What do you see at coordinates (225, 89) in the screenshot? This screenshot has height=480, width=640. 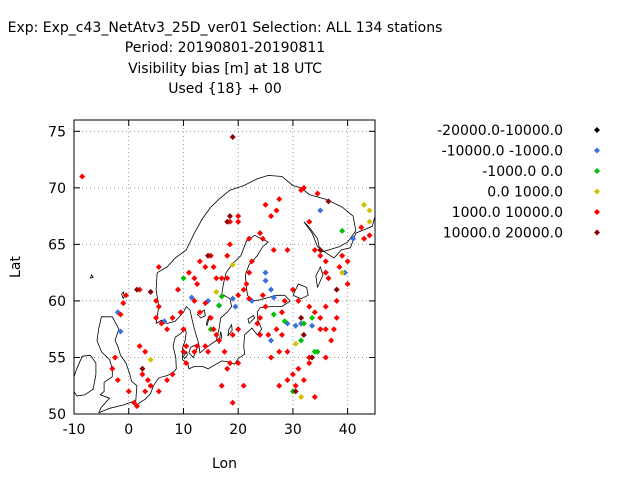 I see `title-line-4: Used {18} + 00` at bounding box center [225, 89].